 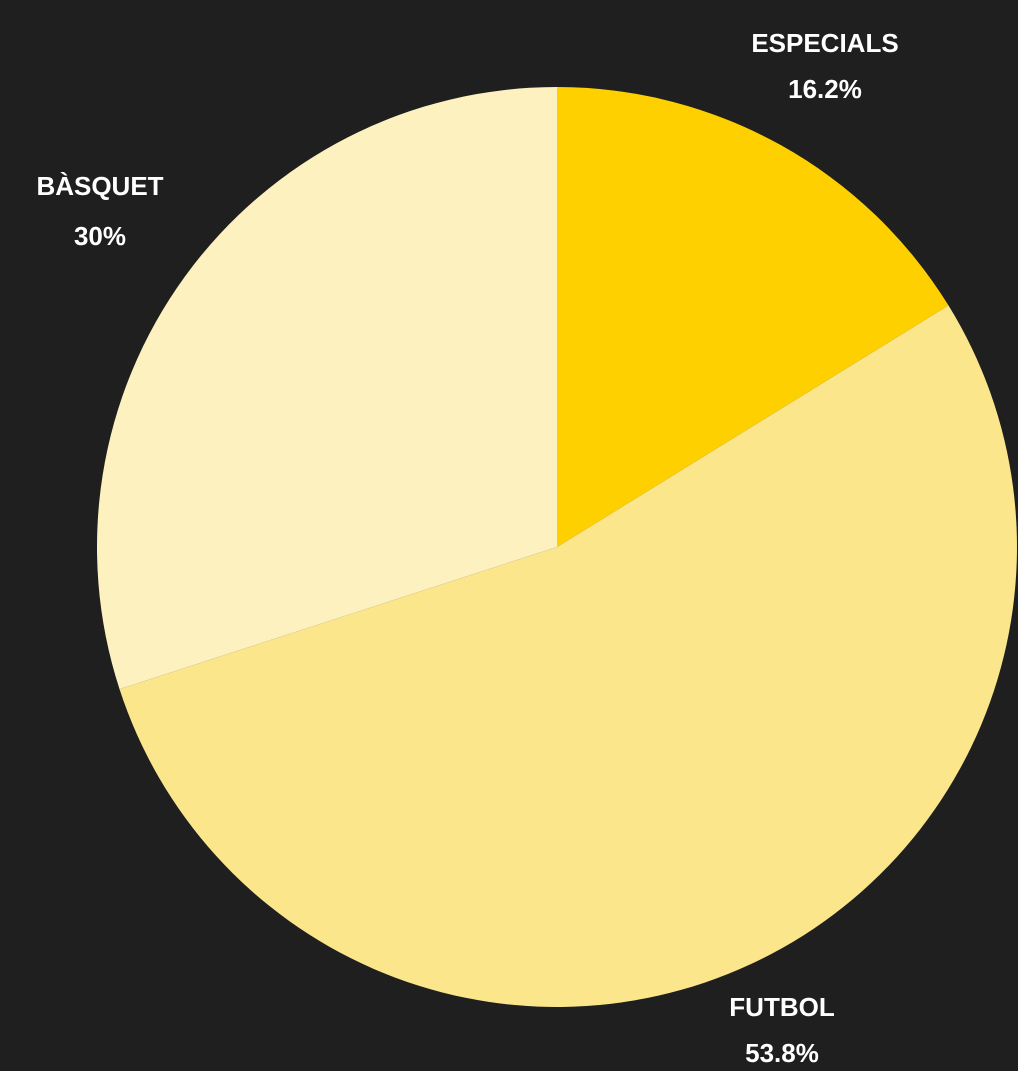 What do you see at coordinates (782, 1053) in the screenshot?
I see `label-futbol-value: 53.8%` at bounding box center [782, 1053].